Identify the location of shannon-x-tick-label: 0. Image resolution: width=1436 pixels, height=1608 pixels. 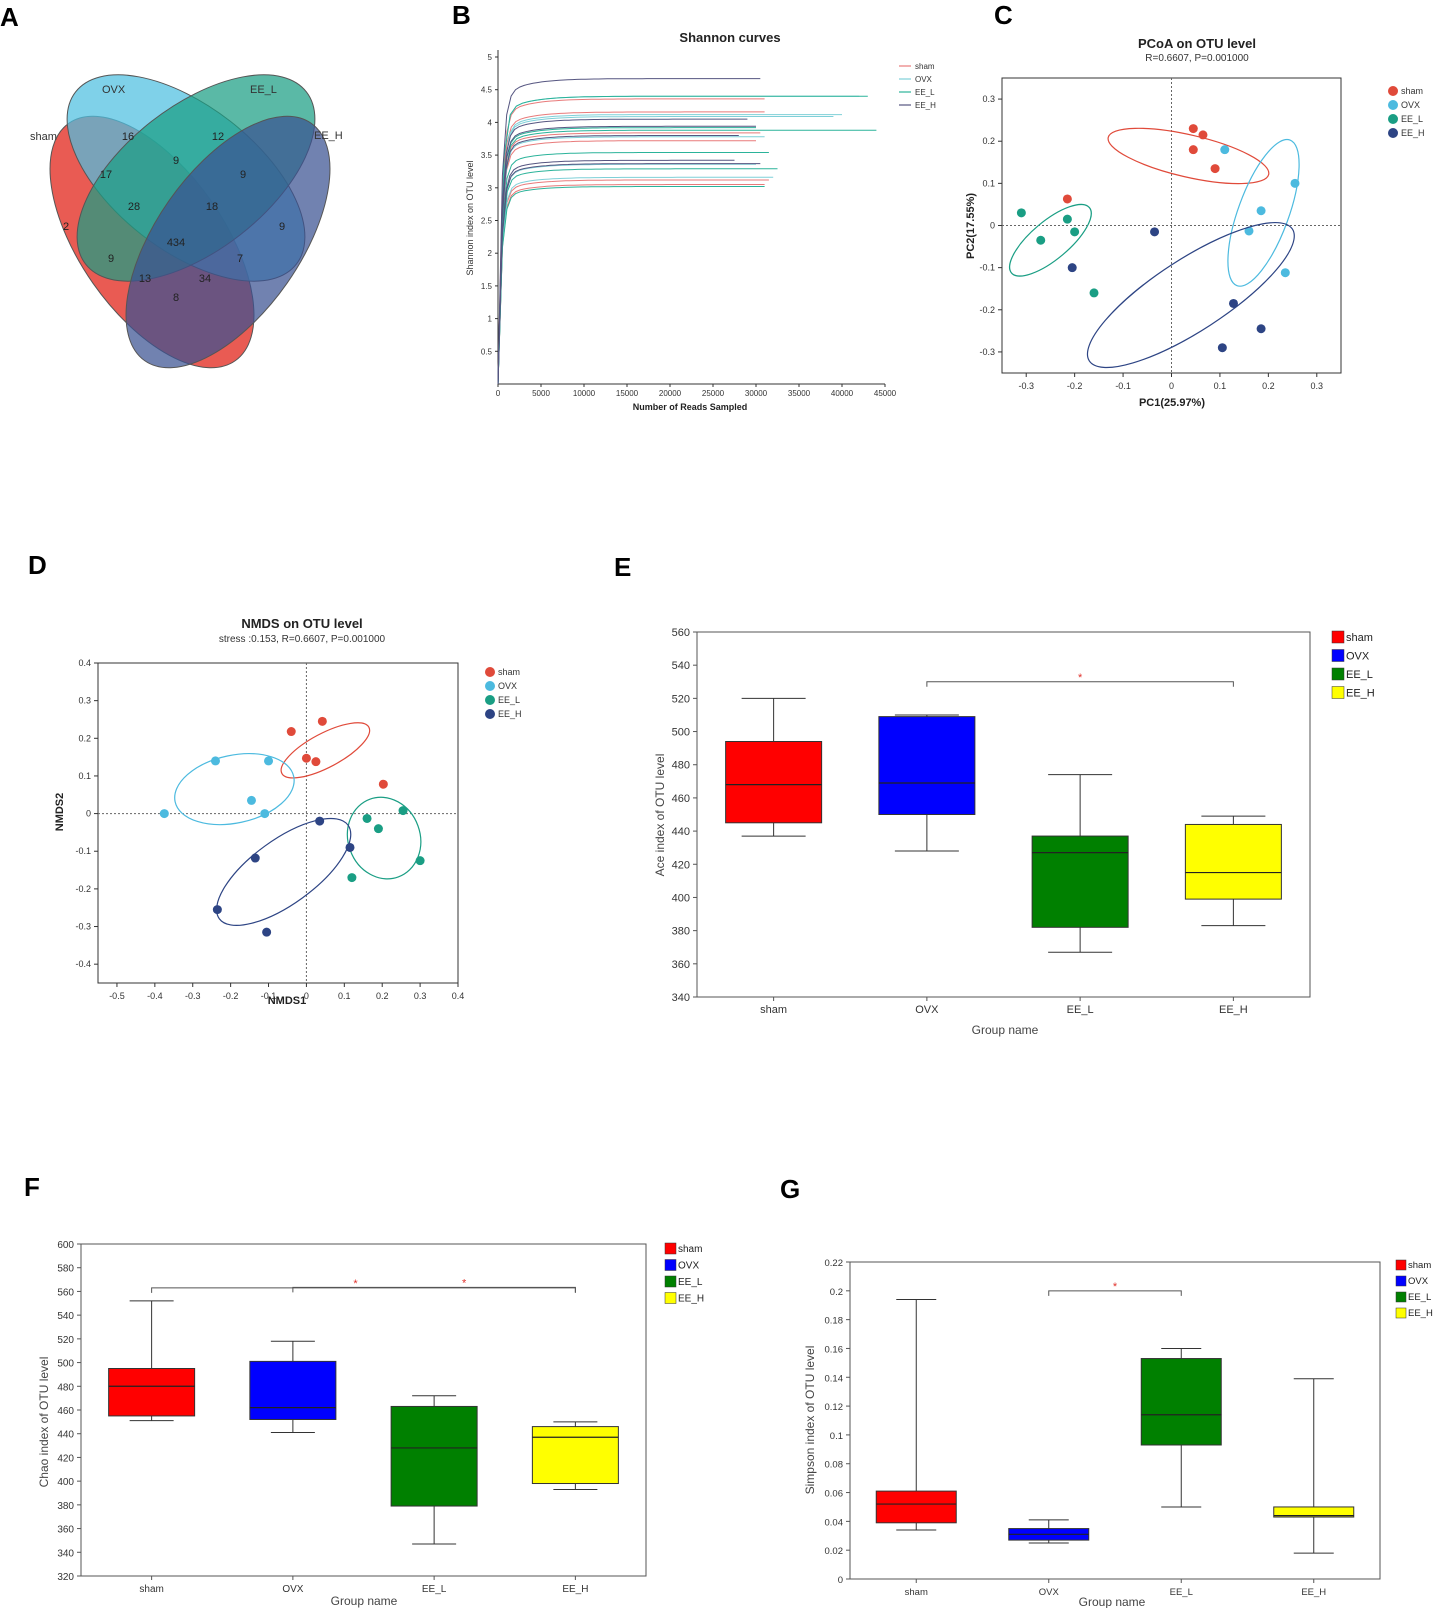
(498, 393).